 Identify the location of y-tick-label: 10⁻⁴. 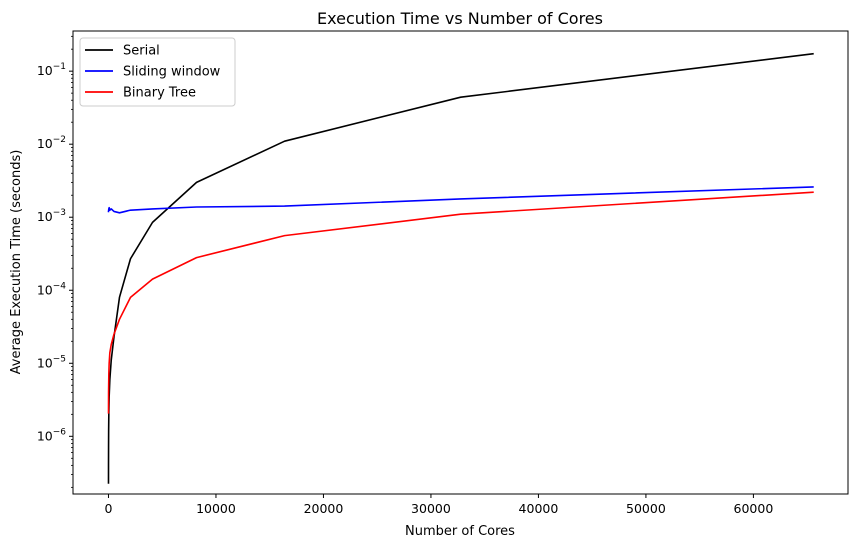
(51, 289).